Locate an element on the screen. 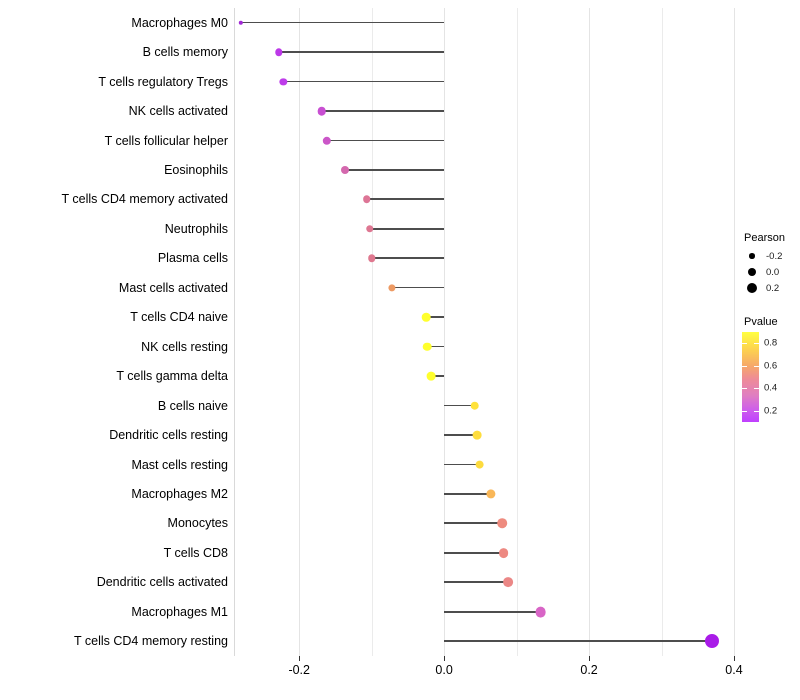 The image size is (800, 700). pearson-size-legend: Pearson -0.2 0.0 0.2 is located at coordinates (771, 264).